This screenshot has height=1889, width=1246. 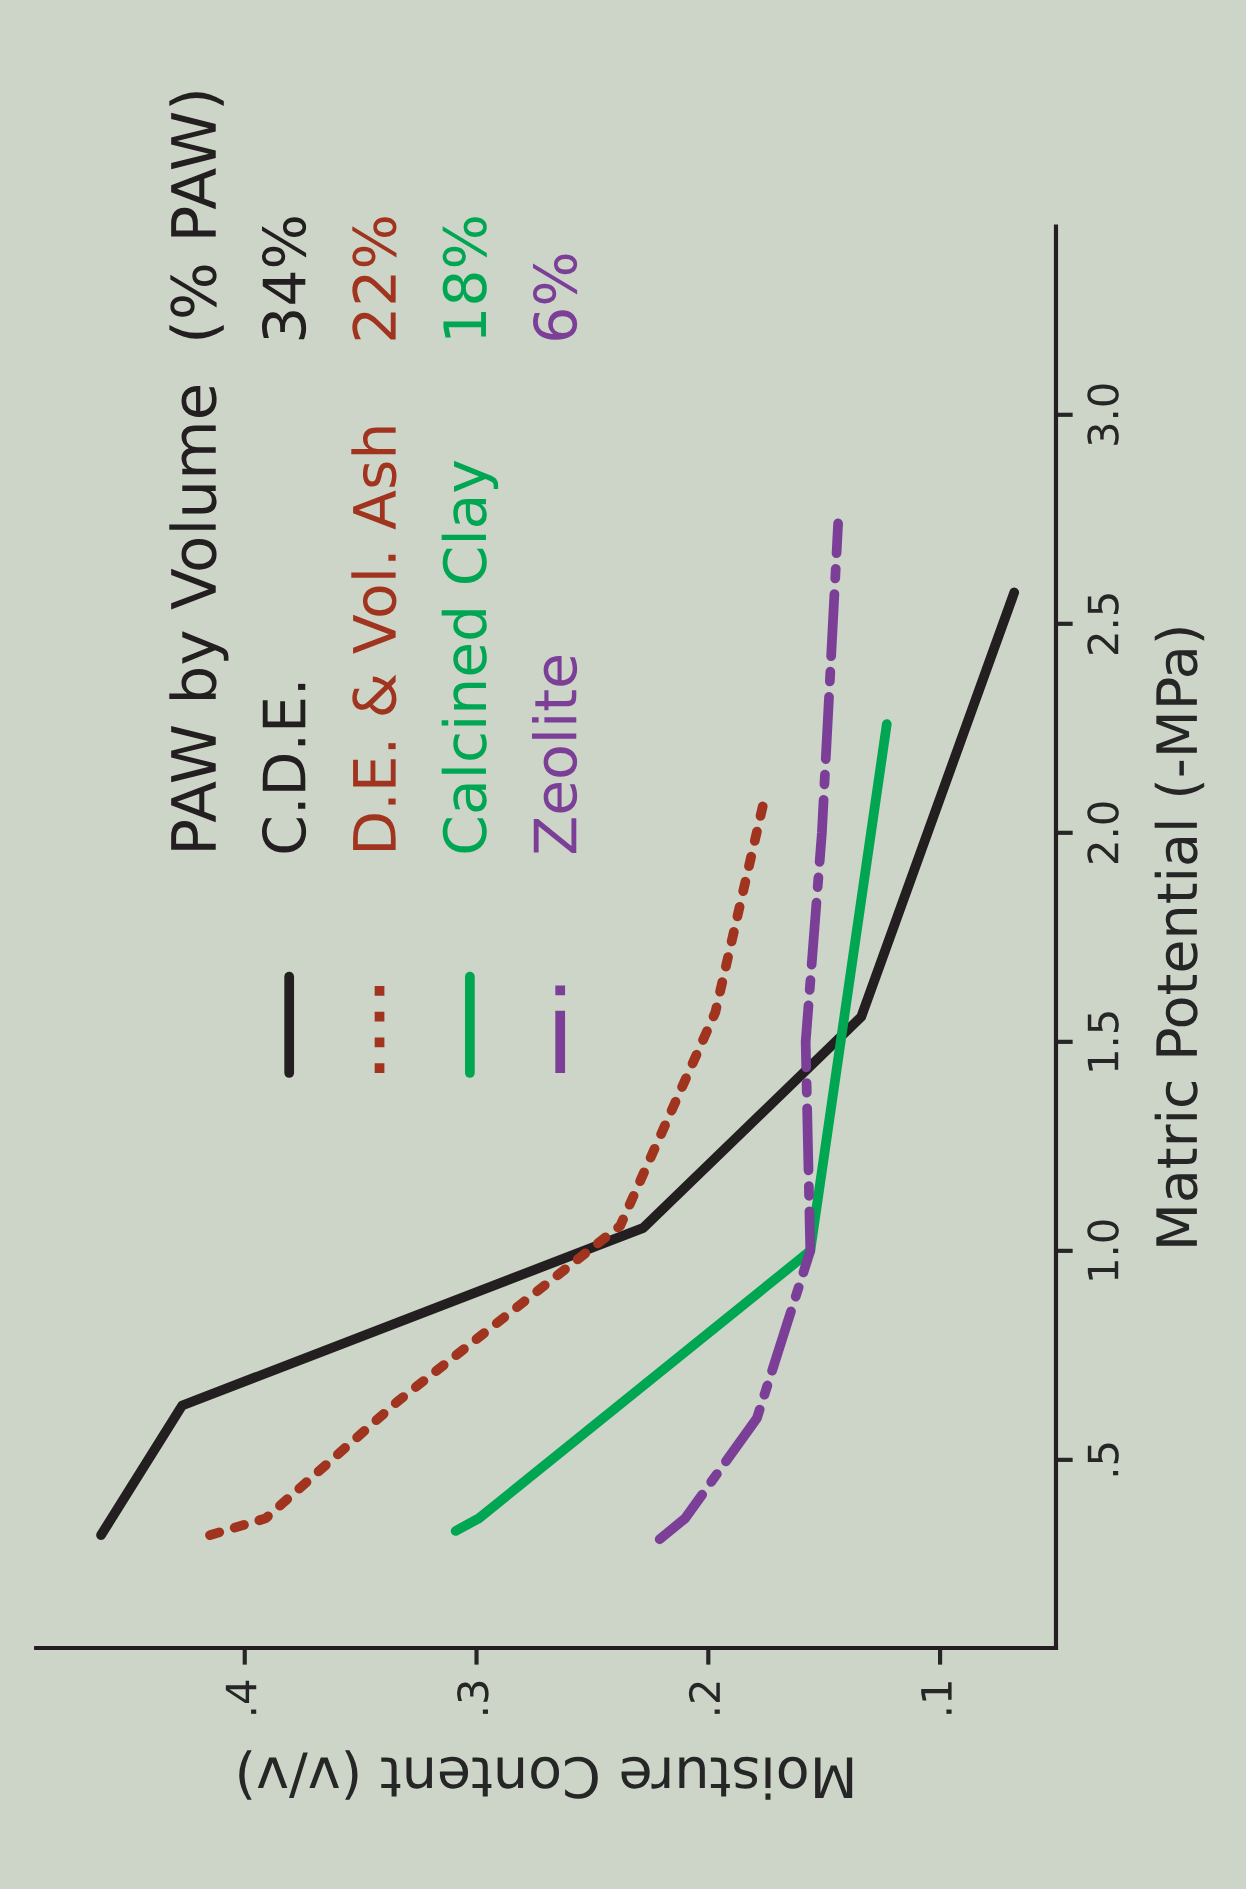 I want to click on x-tick-label: .4, so click(x=241, y=1697).